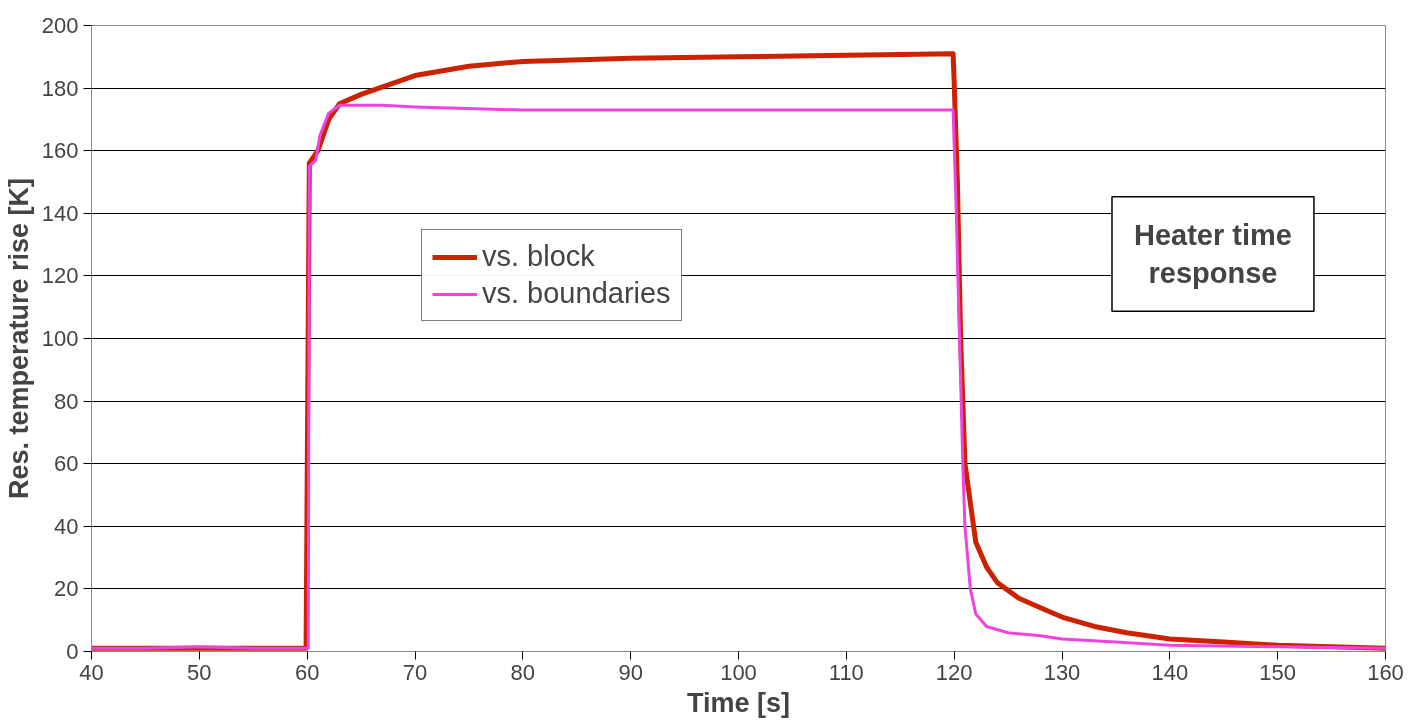 This screenshot has height=723, width=1426. I want to click on y-tick-label: 180, so click(60, 88).